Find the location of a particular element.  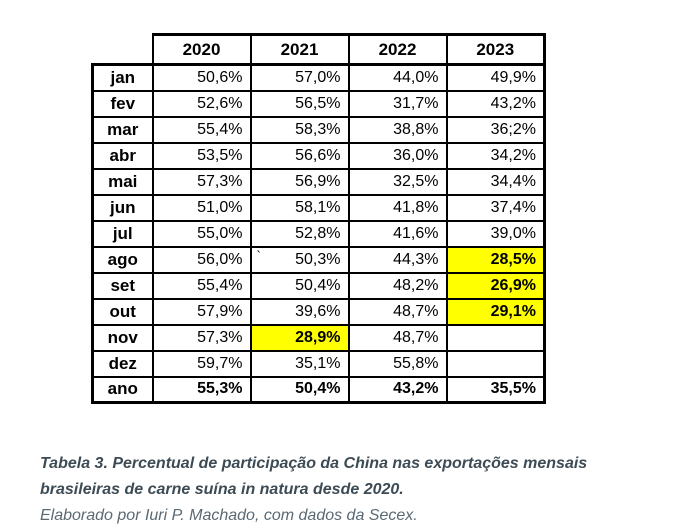

cell-dez-2020: 59,7% is located at coordinates (201, 363).